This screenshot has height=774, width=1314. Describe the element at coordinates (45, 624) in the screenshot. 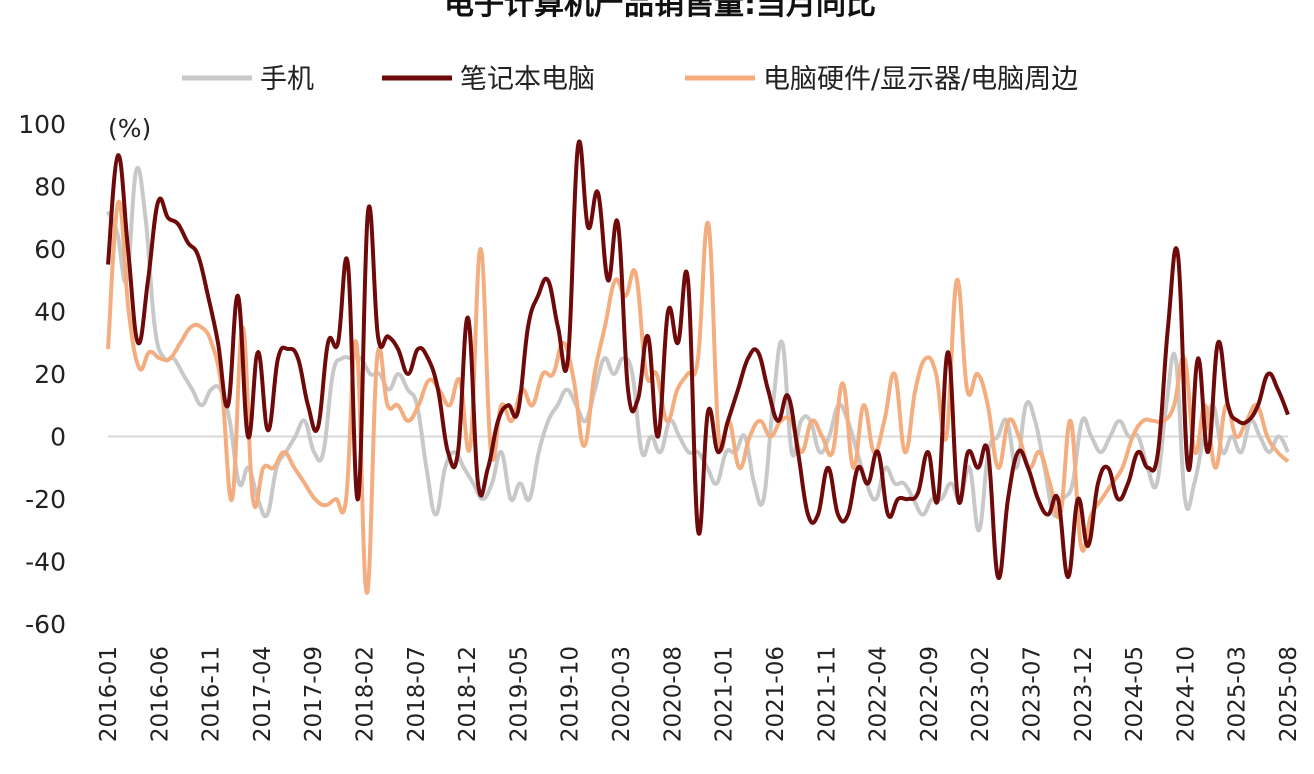

I see `y-tick-label: -60` at that location.